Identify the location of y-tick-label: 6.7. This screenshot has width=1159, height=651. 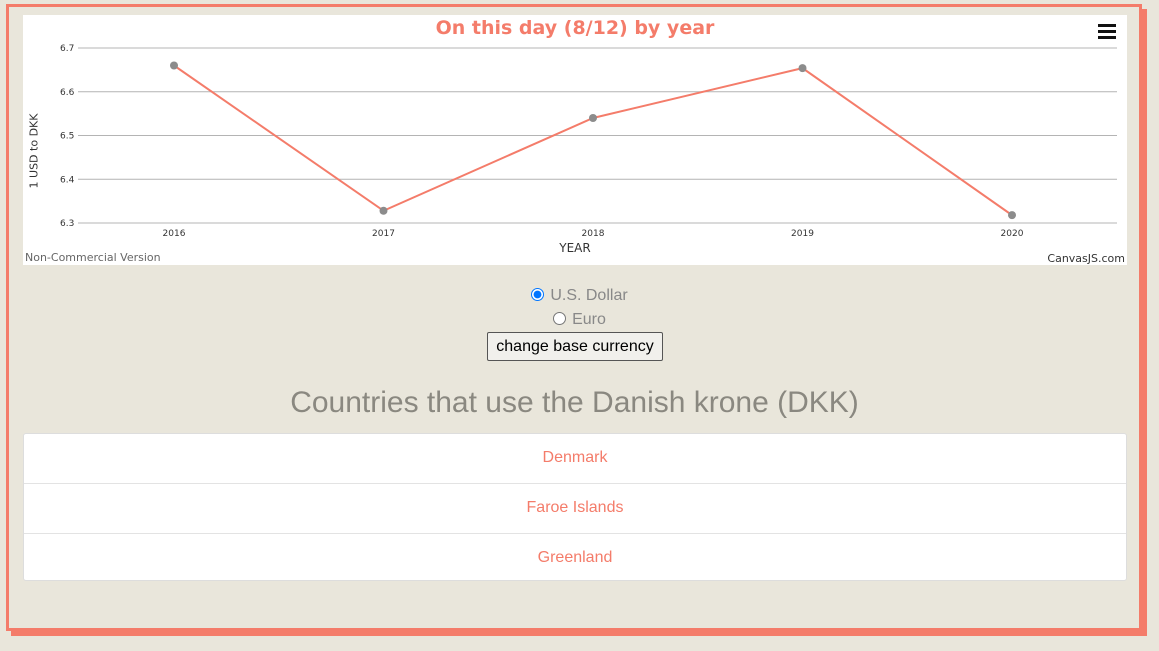
(67, 49).